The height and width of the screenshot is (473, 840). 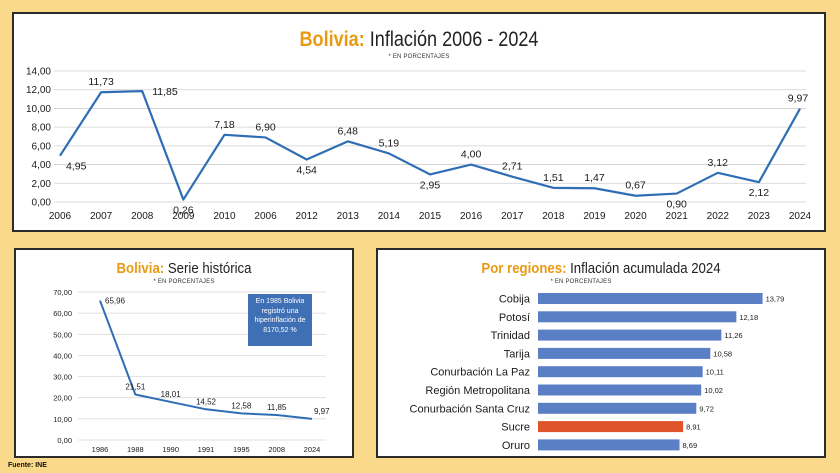 I want to click on data-label: 2,95, so click(x=430, y=185).